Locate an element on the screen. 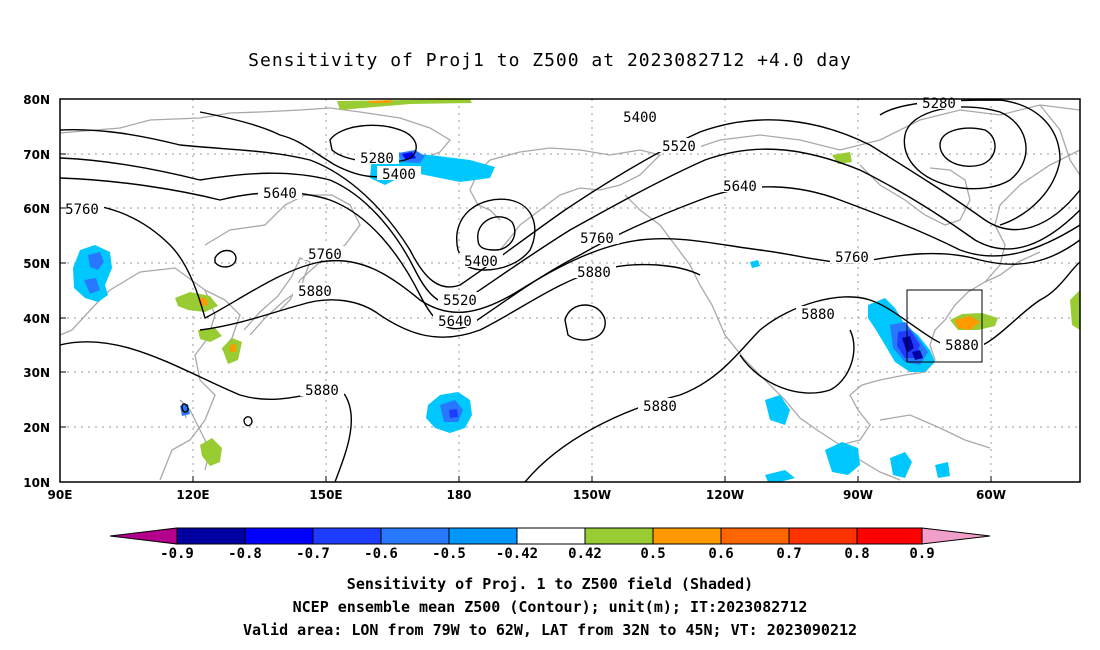 This screenshot has width=1100, height=650. shade-gulf-cyan is located at coordinates (777, 410).